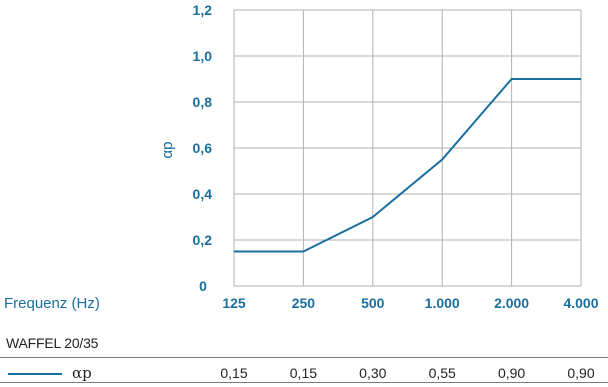 The width and height of the screenshot is (608, 387). Describe the element at coordinates (203, 56) in the screenshot. I see `y-tick-label: 1,0` at that location.